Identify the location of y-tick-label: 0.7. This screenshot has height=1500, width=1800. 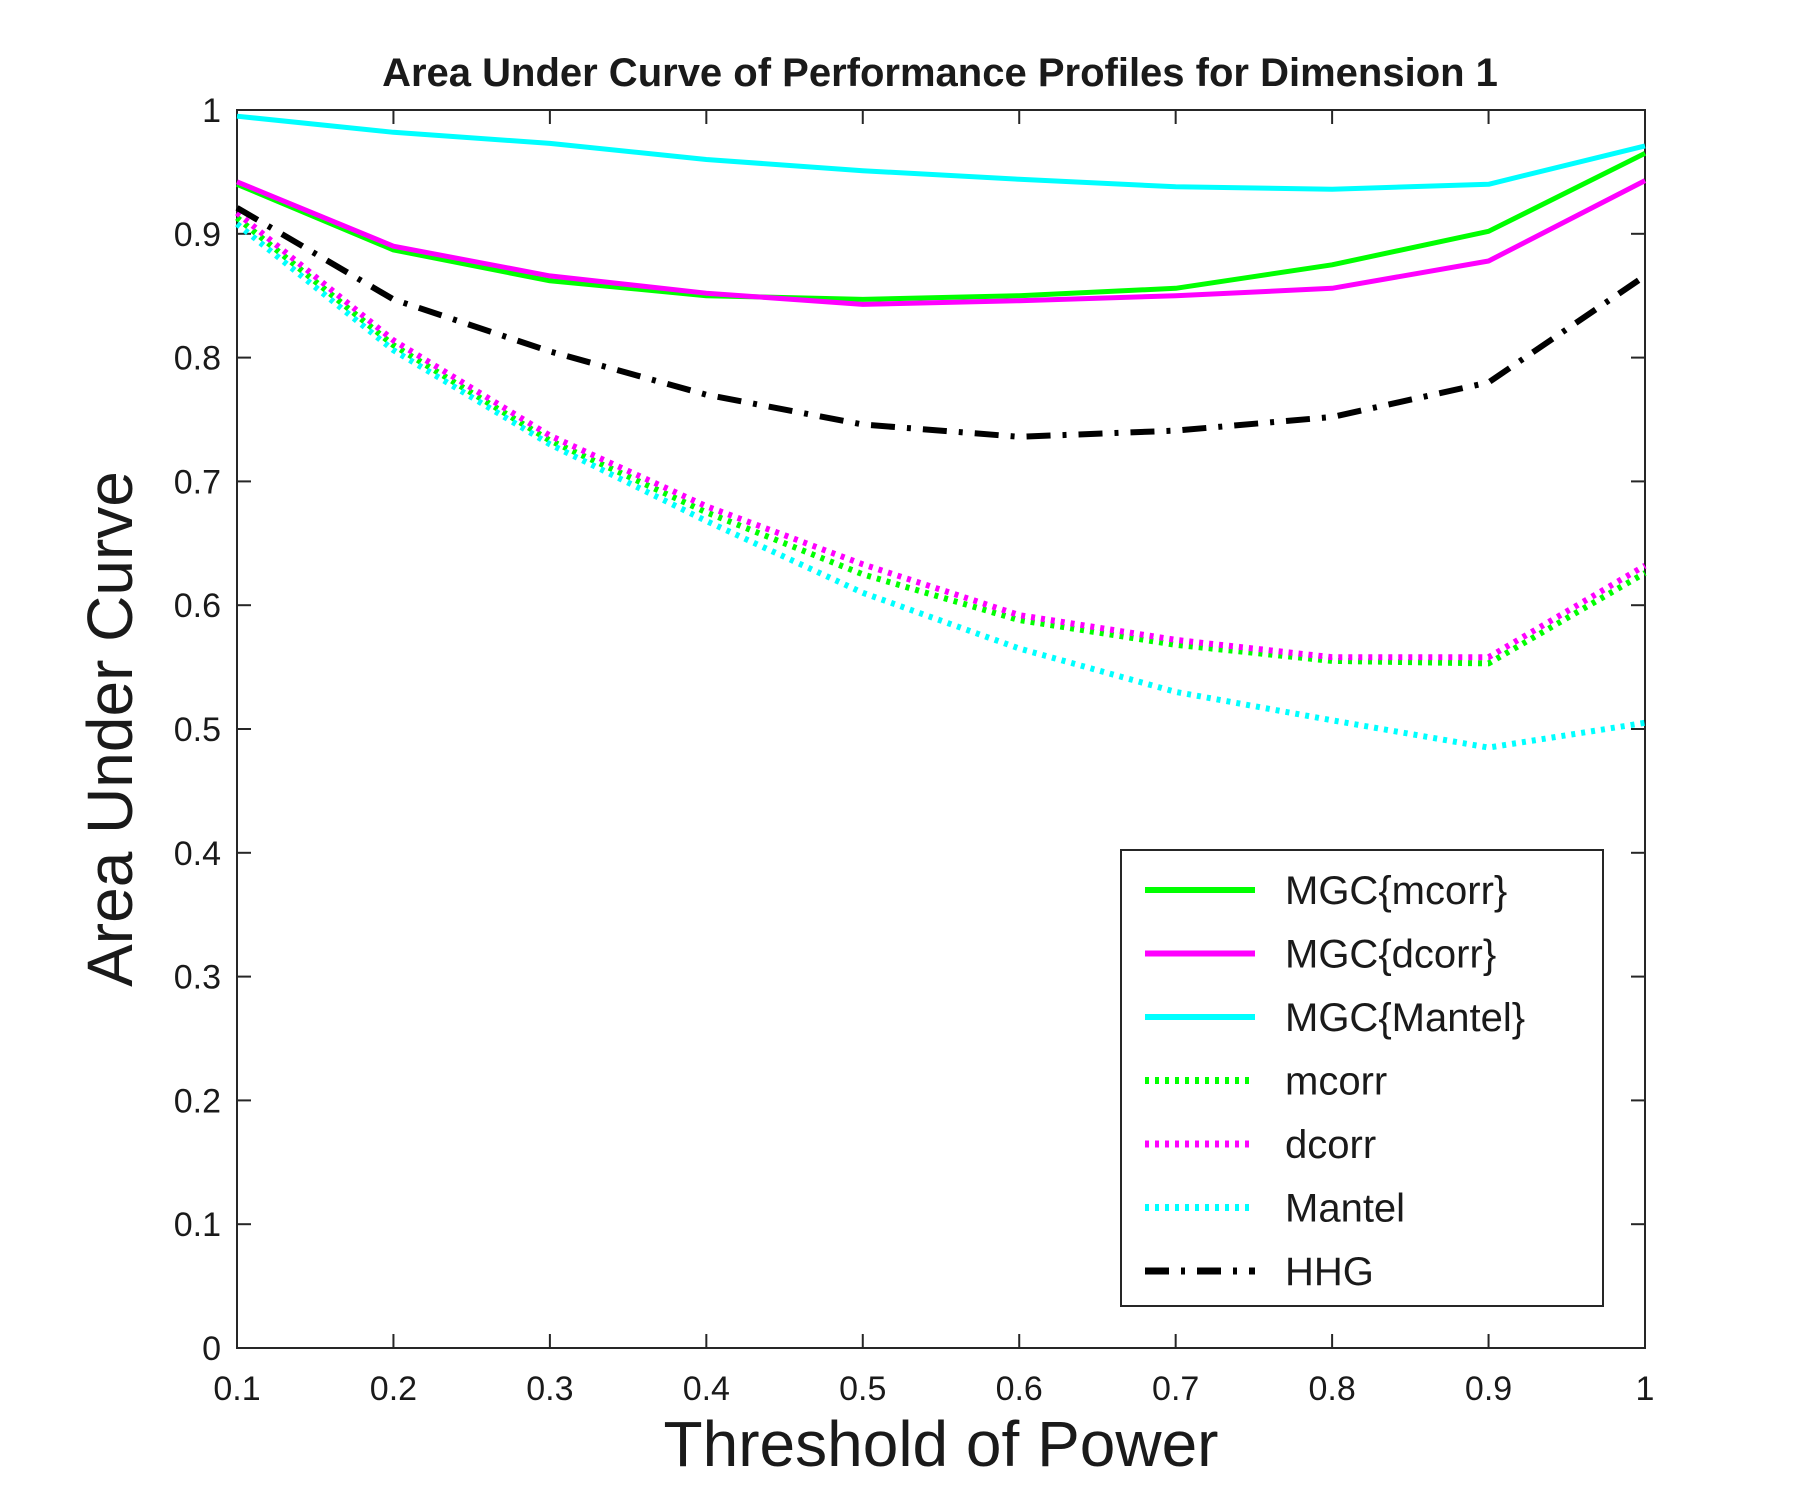
(197, 482).